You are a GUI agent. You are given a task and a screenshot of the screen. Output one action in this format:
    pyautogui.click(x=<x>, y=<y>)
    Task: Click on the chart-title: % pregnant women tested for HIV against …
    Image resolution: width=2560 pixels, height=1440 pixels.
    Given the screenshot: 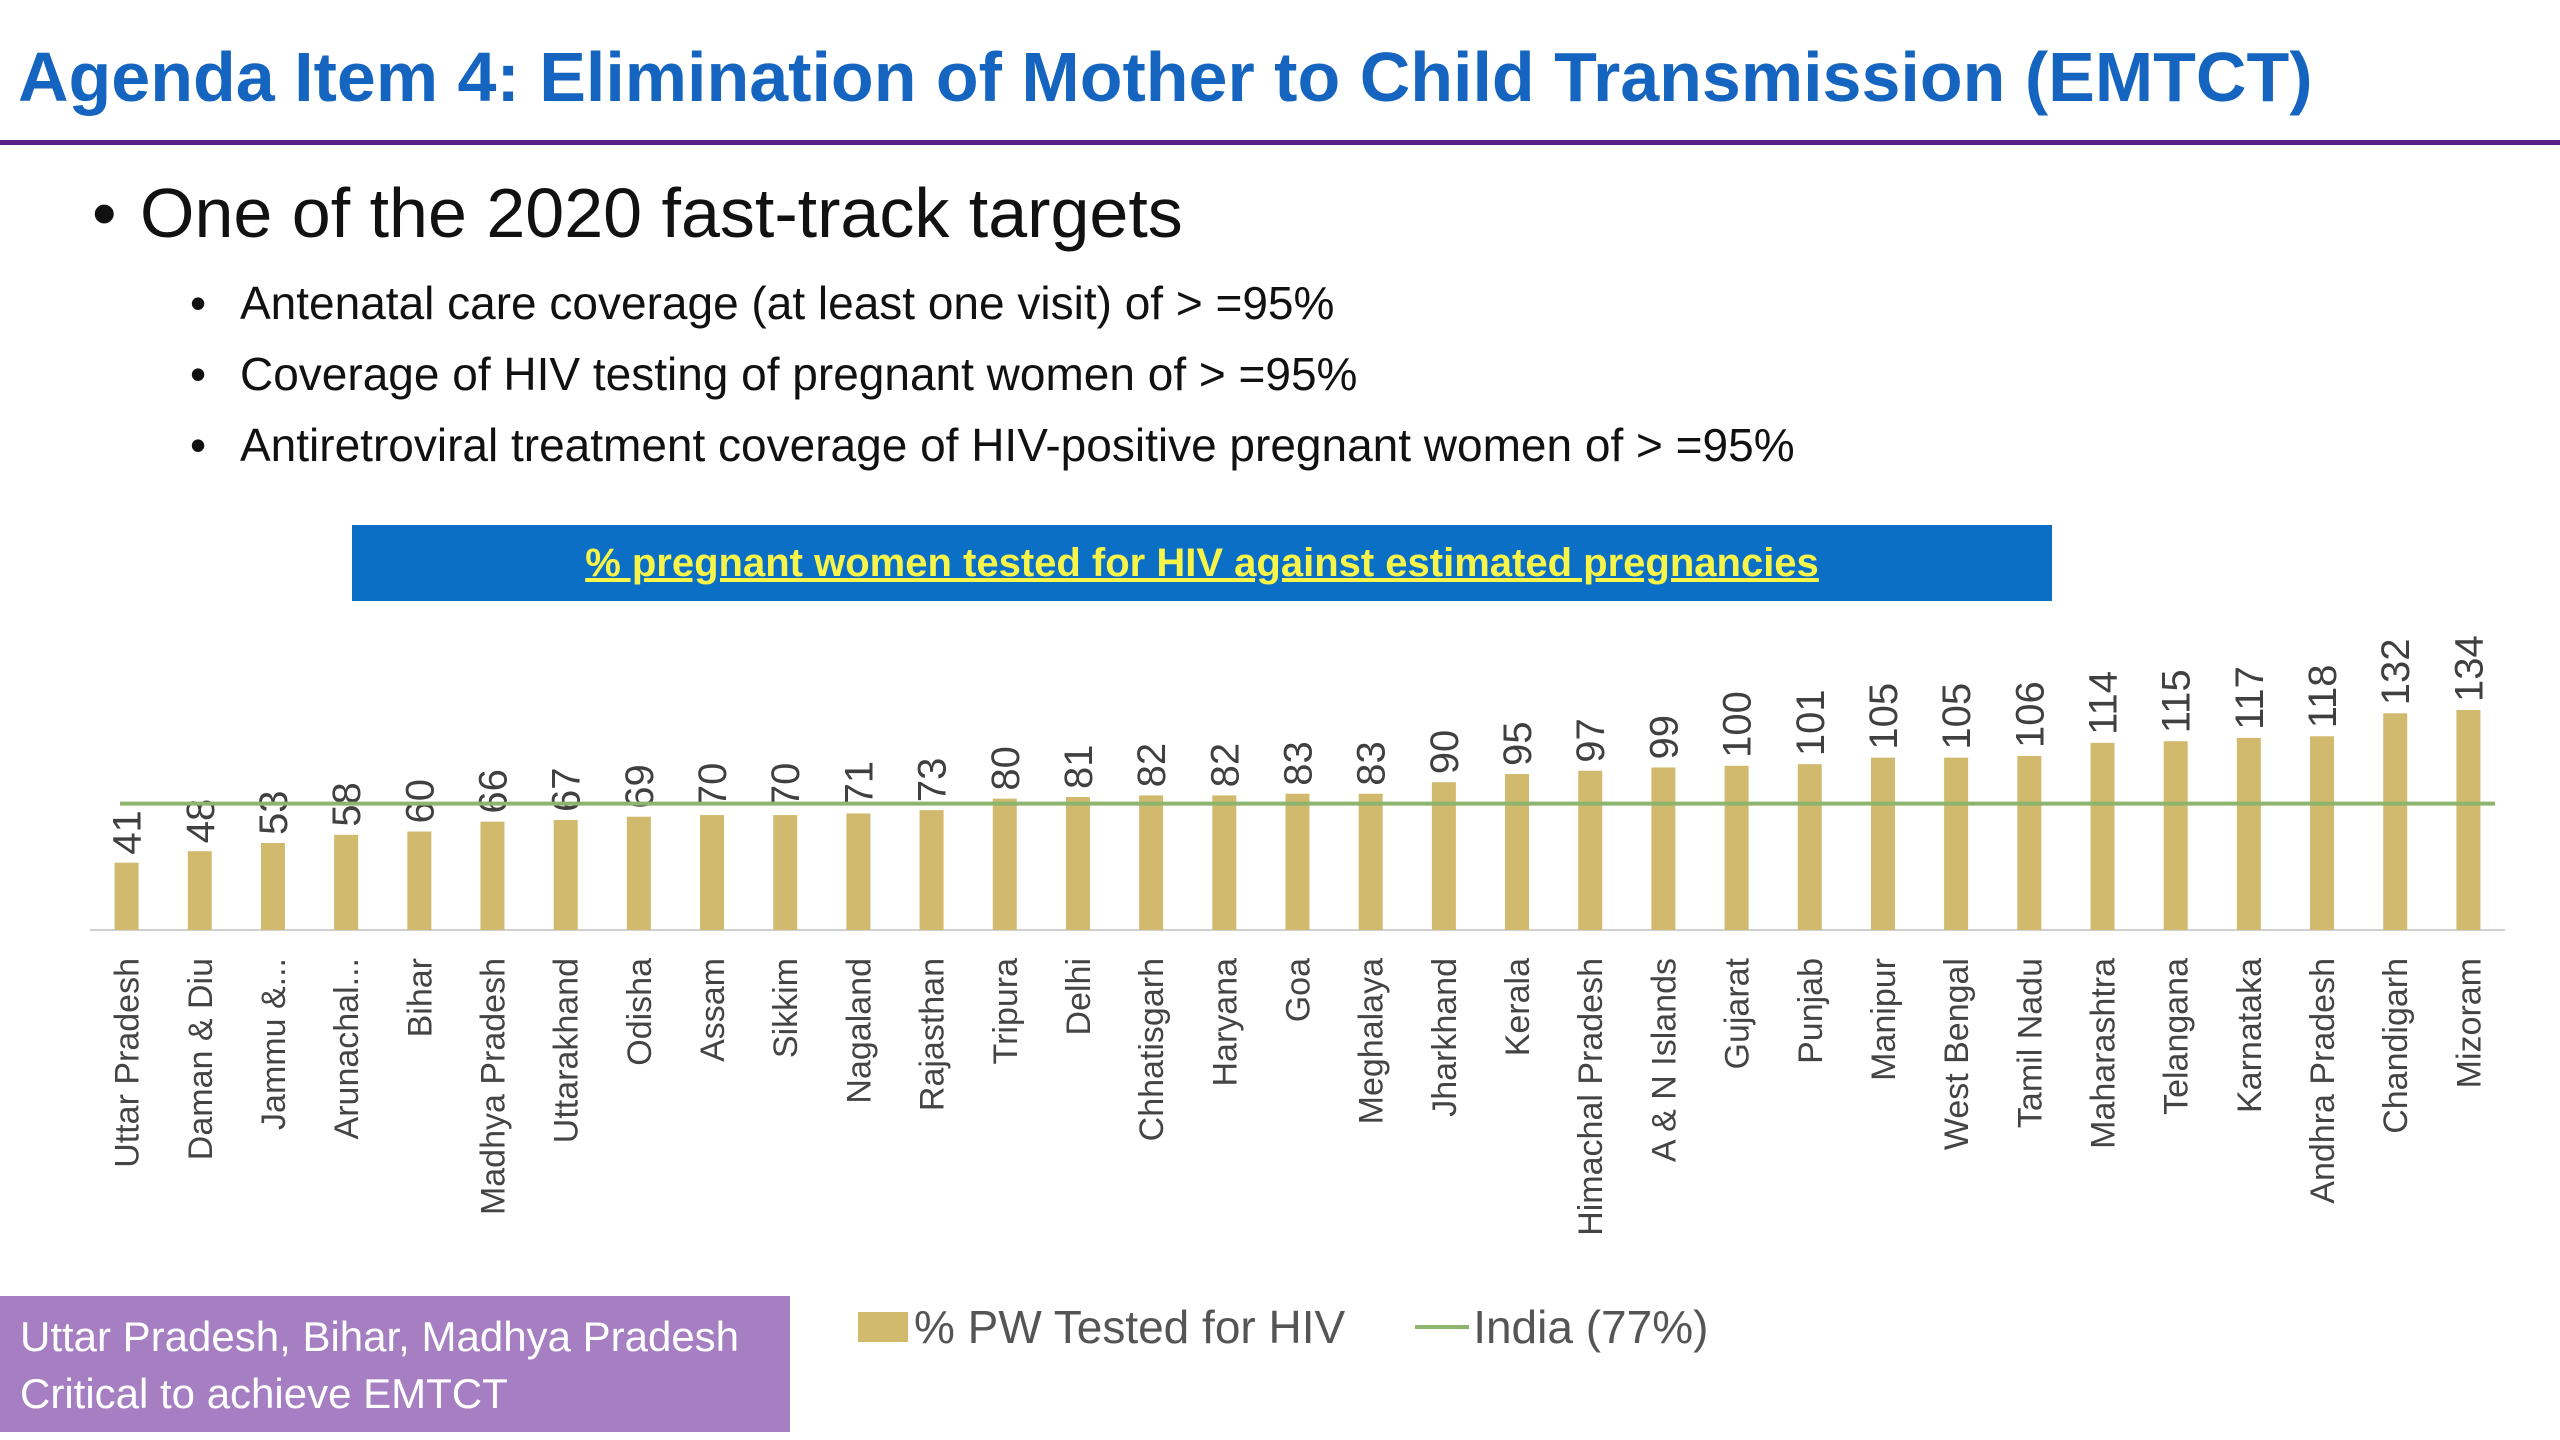 What is the action you would take?
    pyautogui.click(x=1202, y=562)
    